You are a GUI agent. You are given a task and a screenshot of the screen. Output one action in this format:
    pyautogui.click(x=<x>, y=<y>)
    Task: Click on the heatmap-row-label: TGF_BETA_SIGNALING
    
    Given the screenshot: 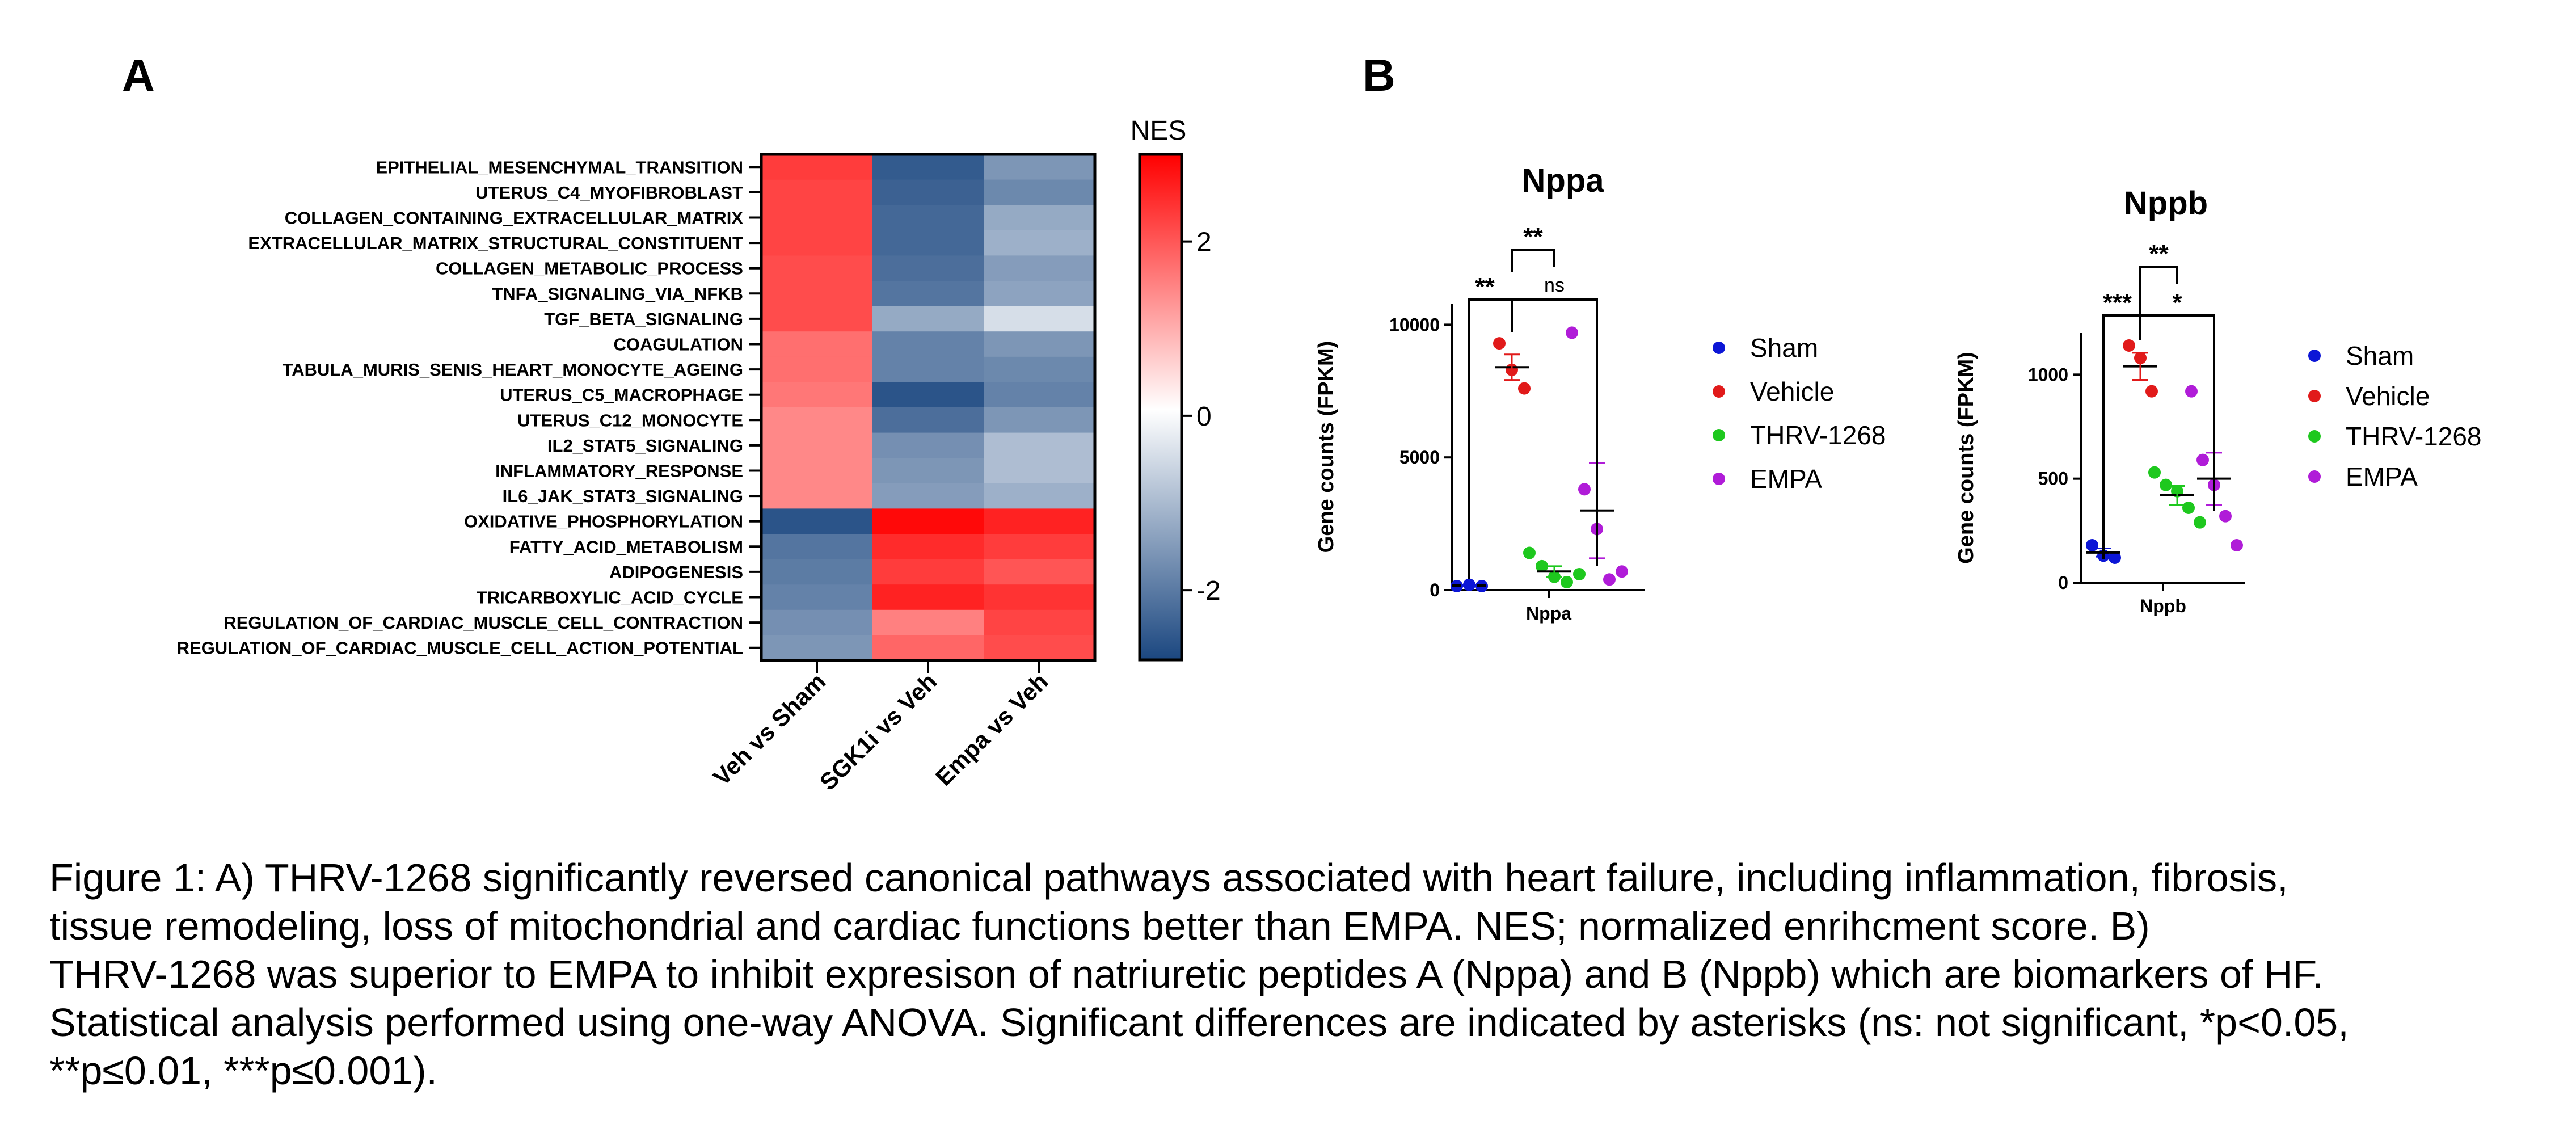 What is the action you would take?
    pyautogui.click(x=643, y=319)
    